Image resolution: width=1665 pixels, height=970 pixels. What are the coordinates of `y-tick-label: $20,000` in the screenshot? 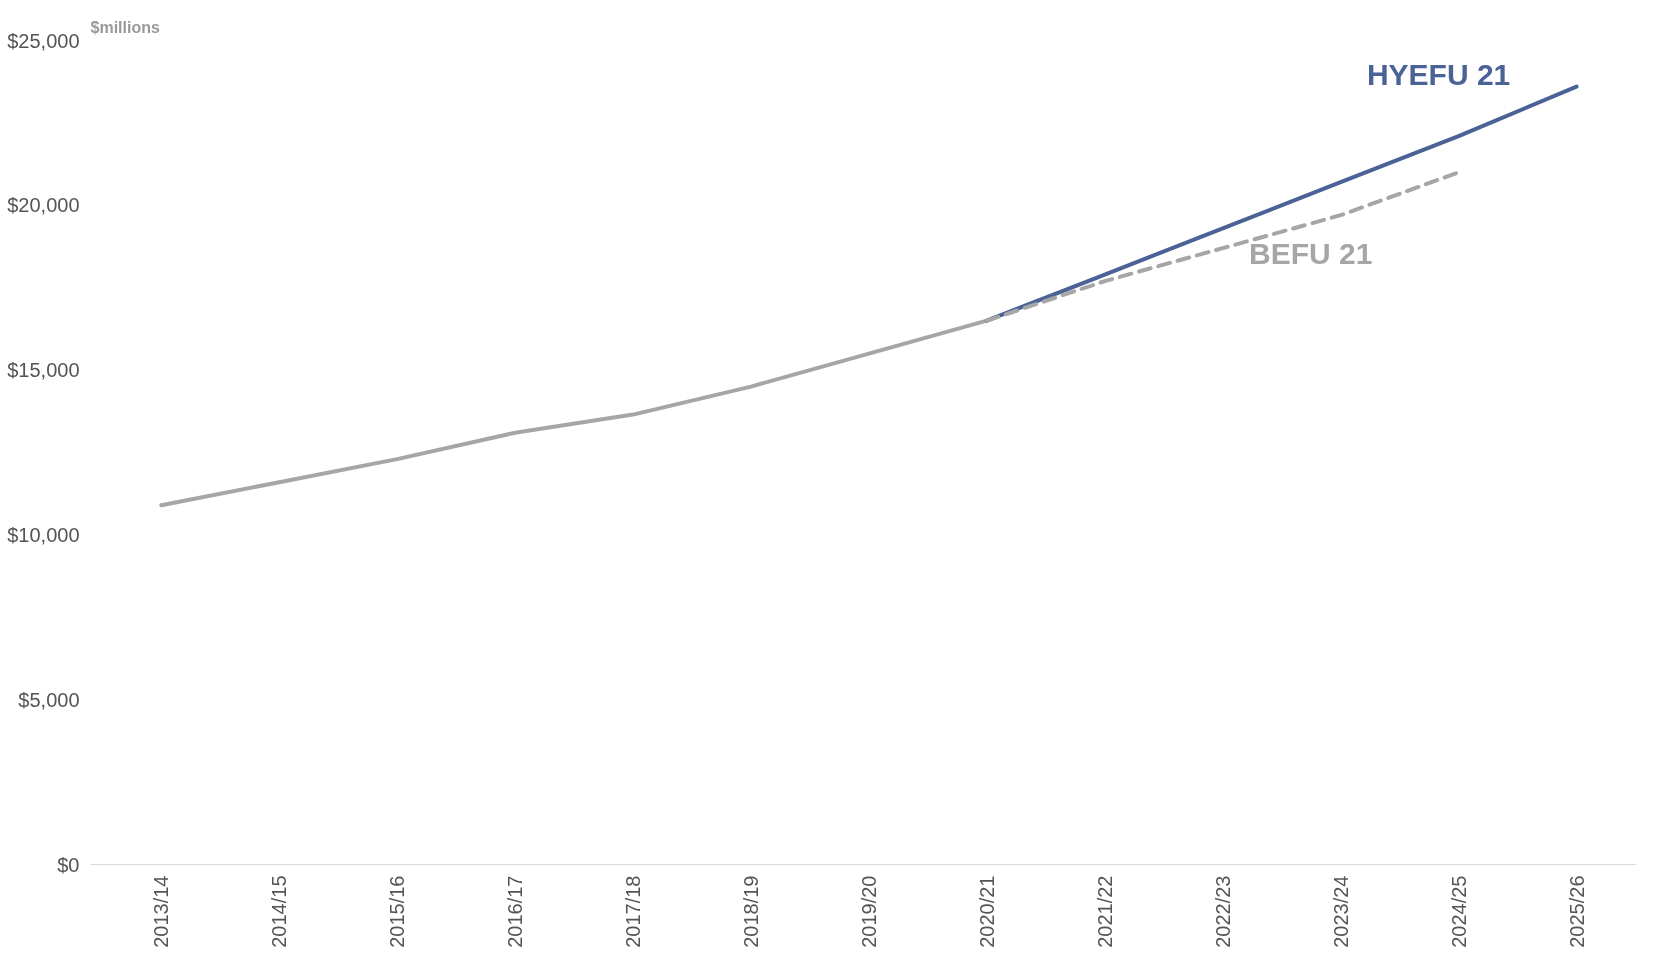 It's located at (43, 205).